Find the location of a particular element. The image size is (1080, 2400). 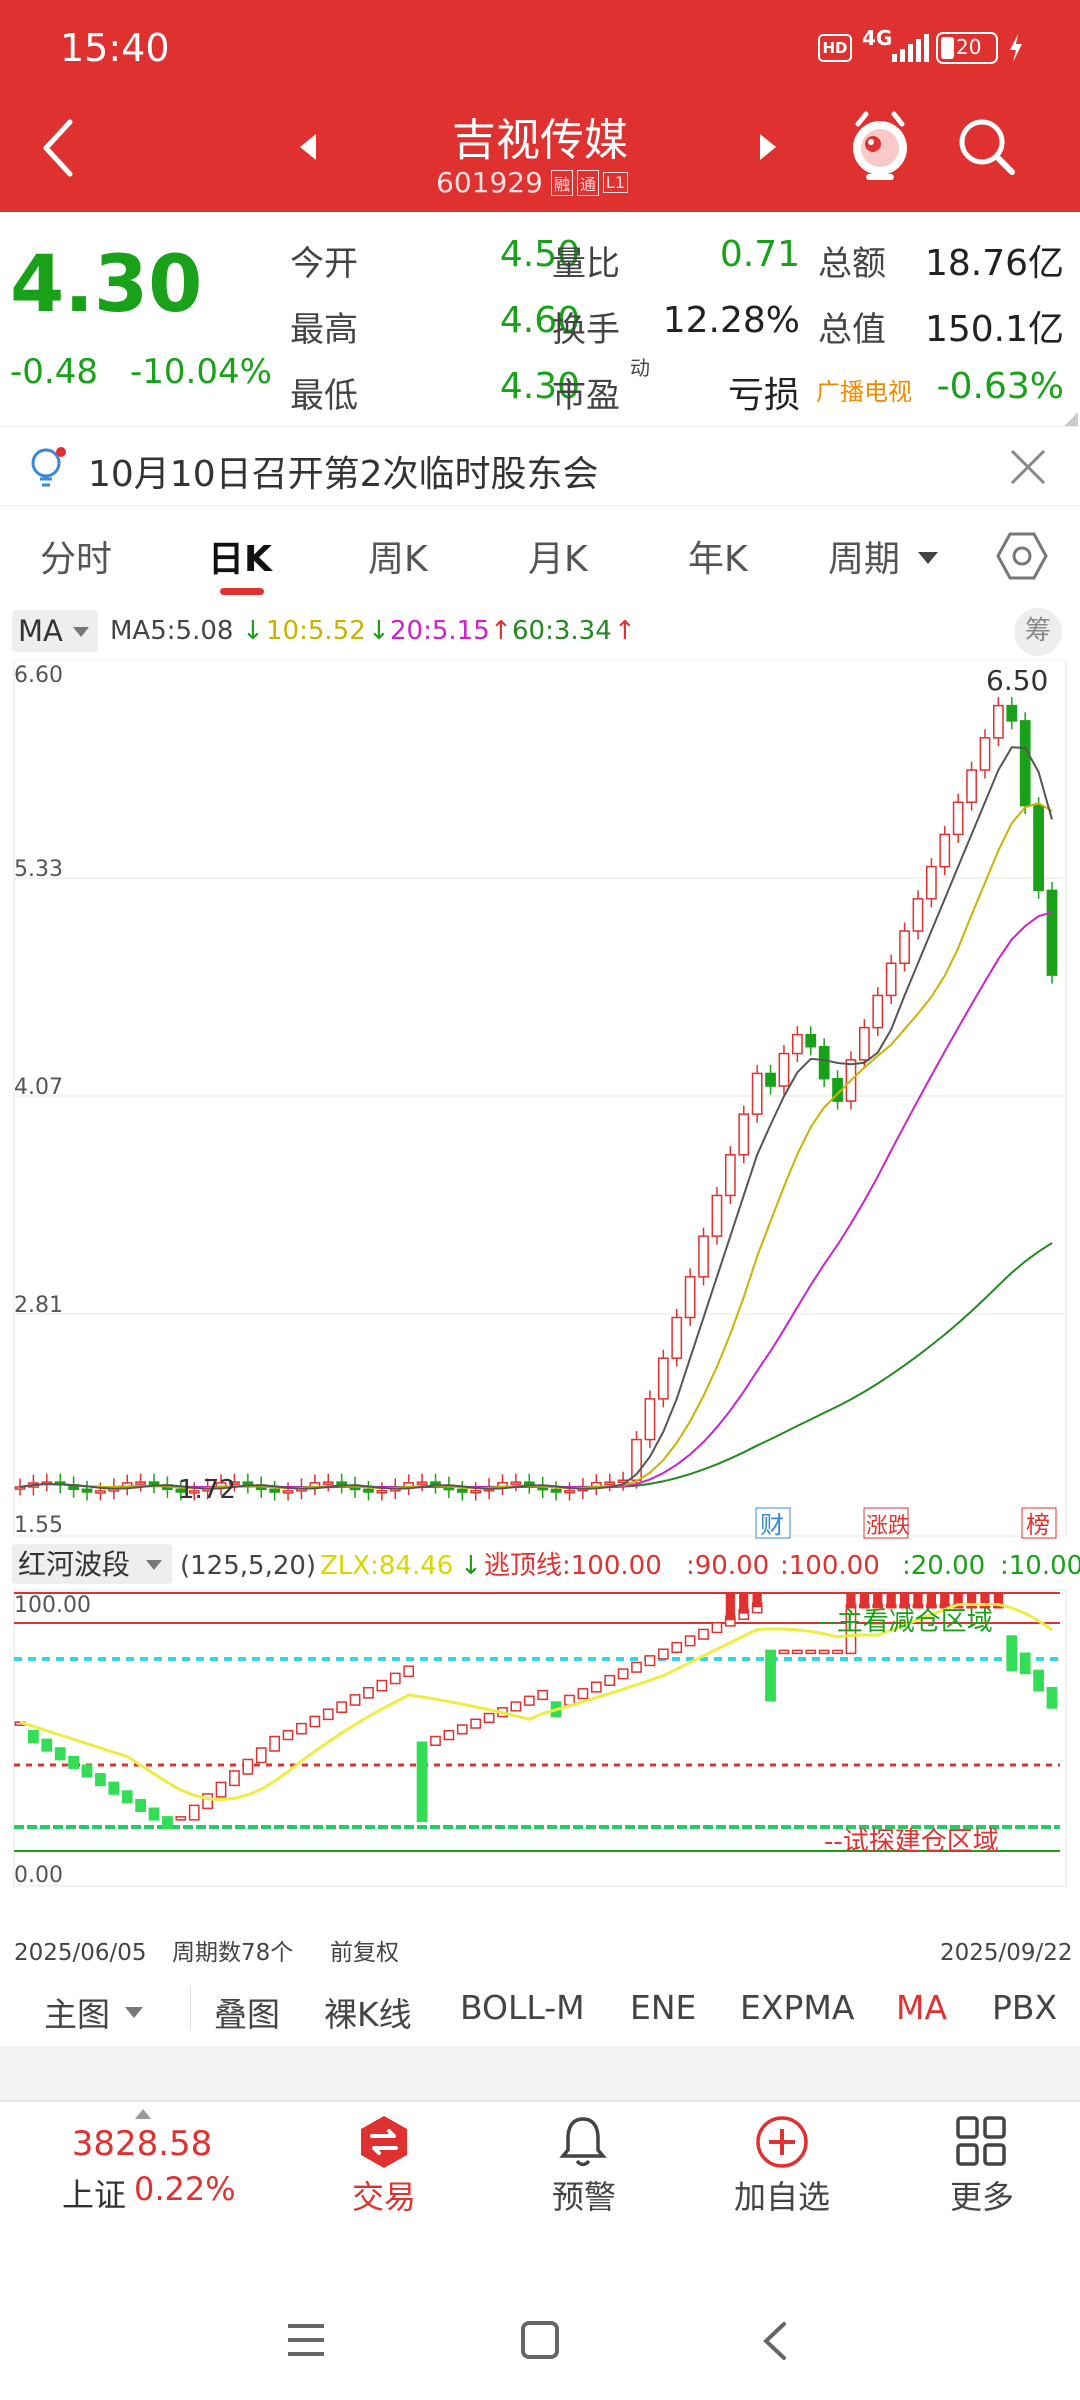

turnover-rate-value: 12.28% is located at coordinates (731, 320).